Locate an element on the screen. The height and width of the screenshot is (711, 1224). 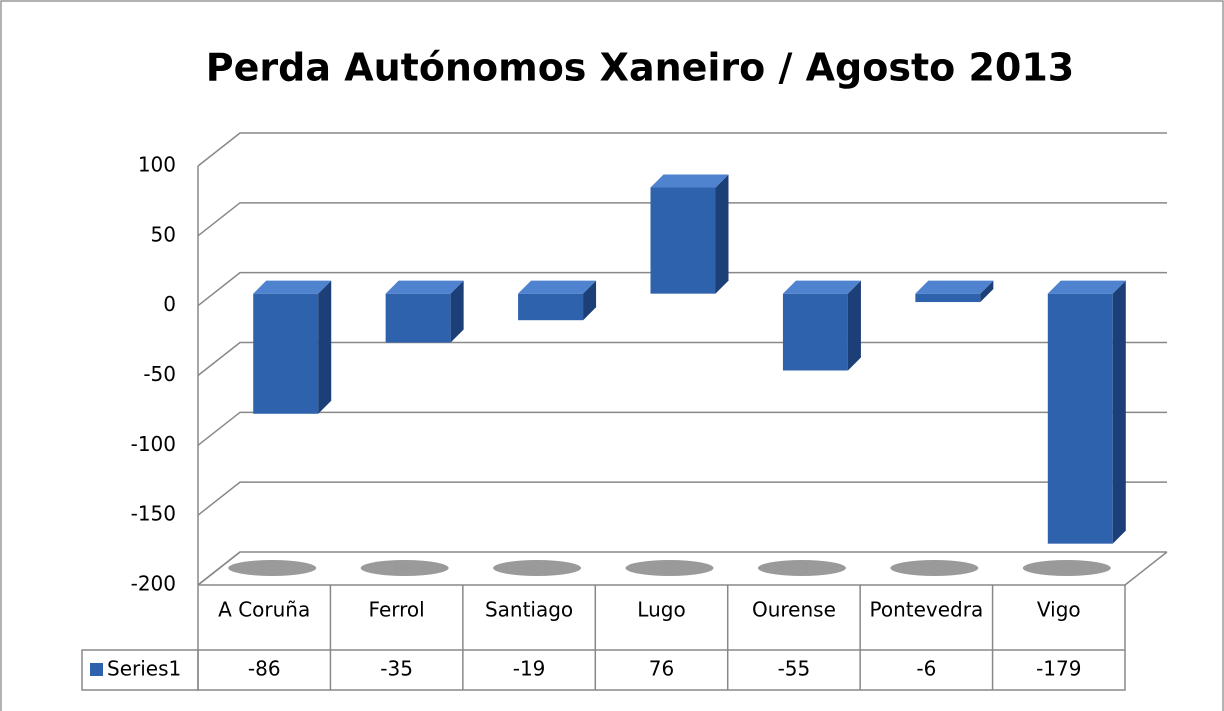
y-tick-label: 0 is located at coordinates (169, 304).